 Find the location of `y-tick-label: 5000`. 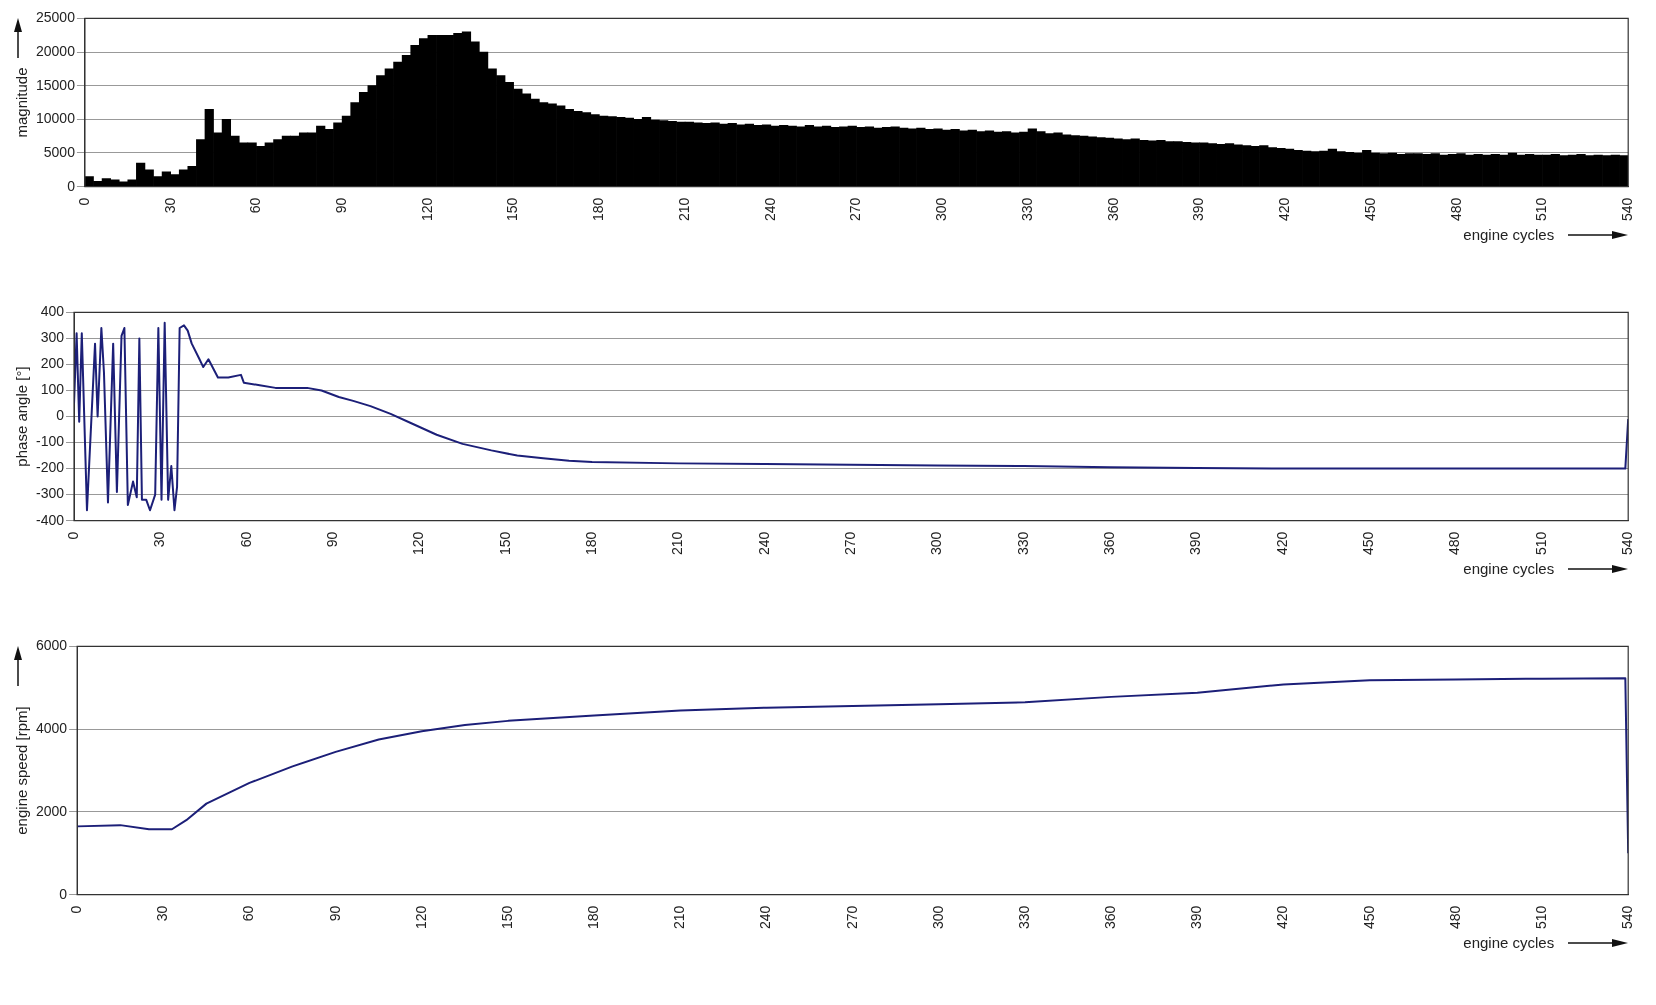

y-tick-label: 5000 is located at coordinates (59, 151).